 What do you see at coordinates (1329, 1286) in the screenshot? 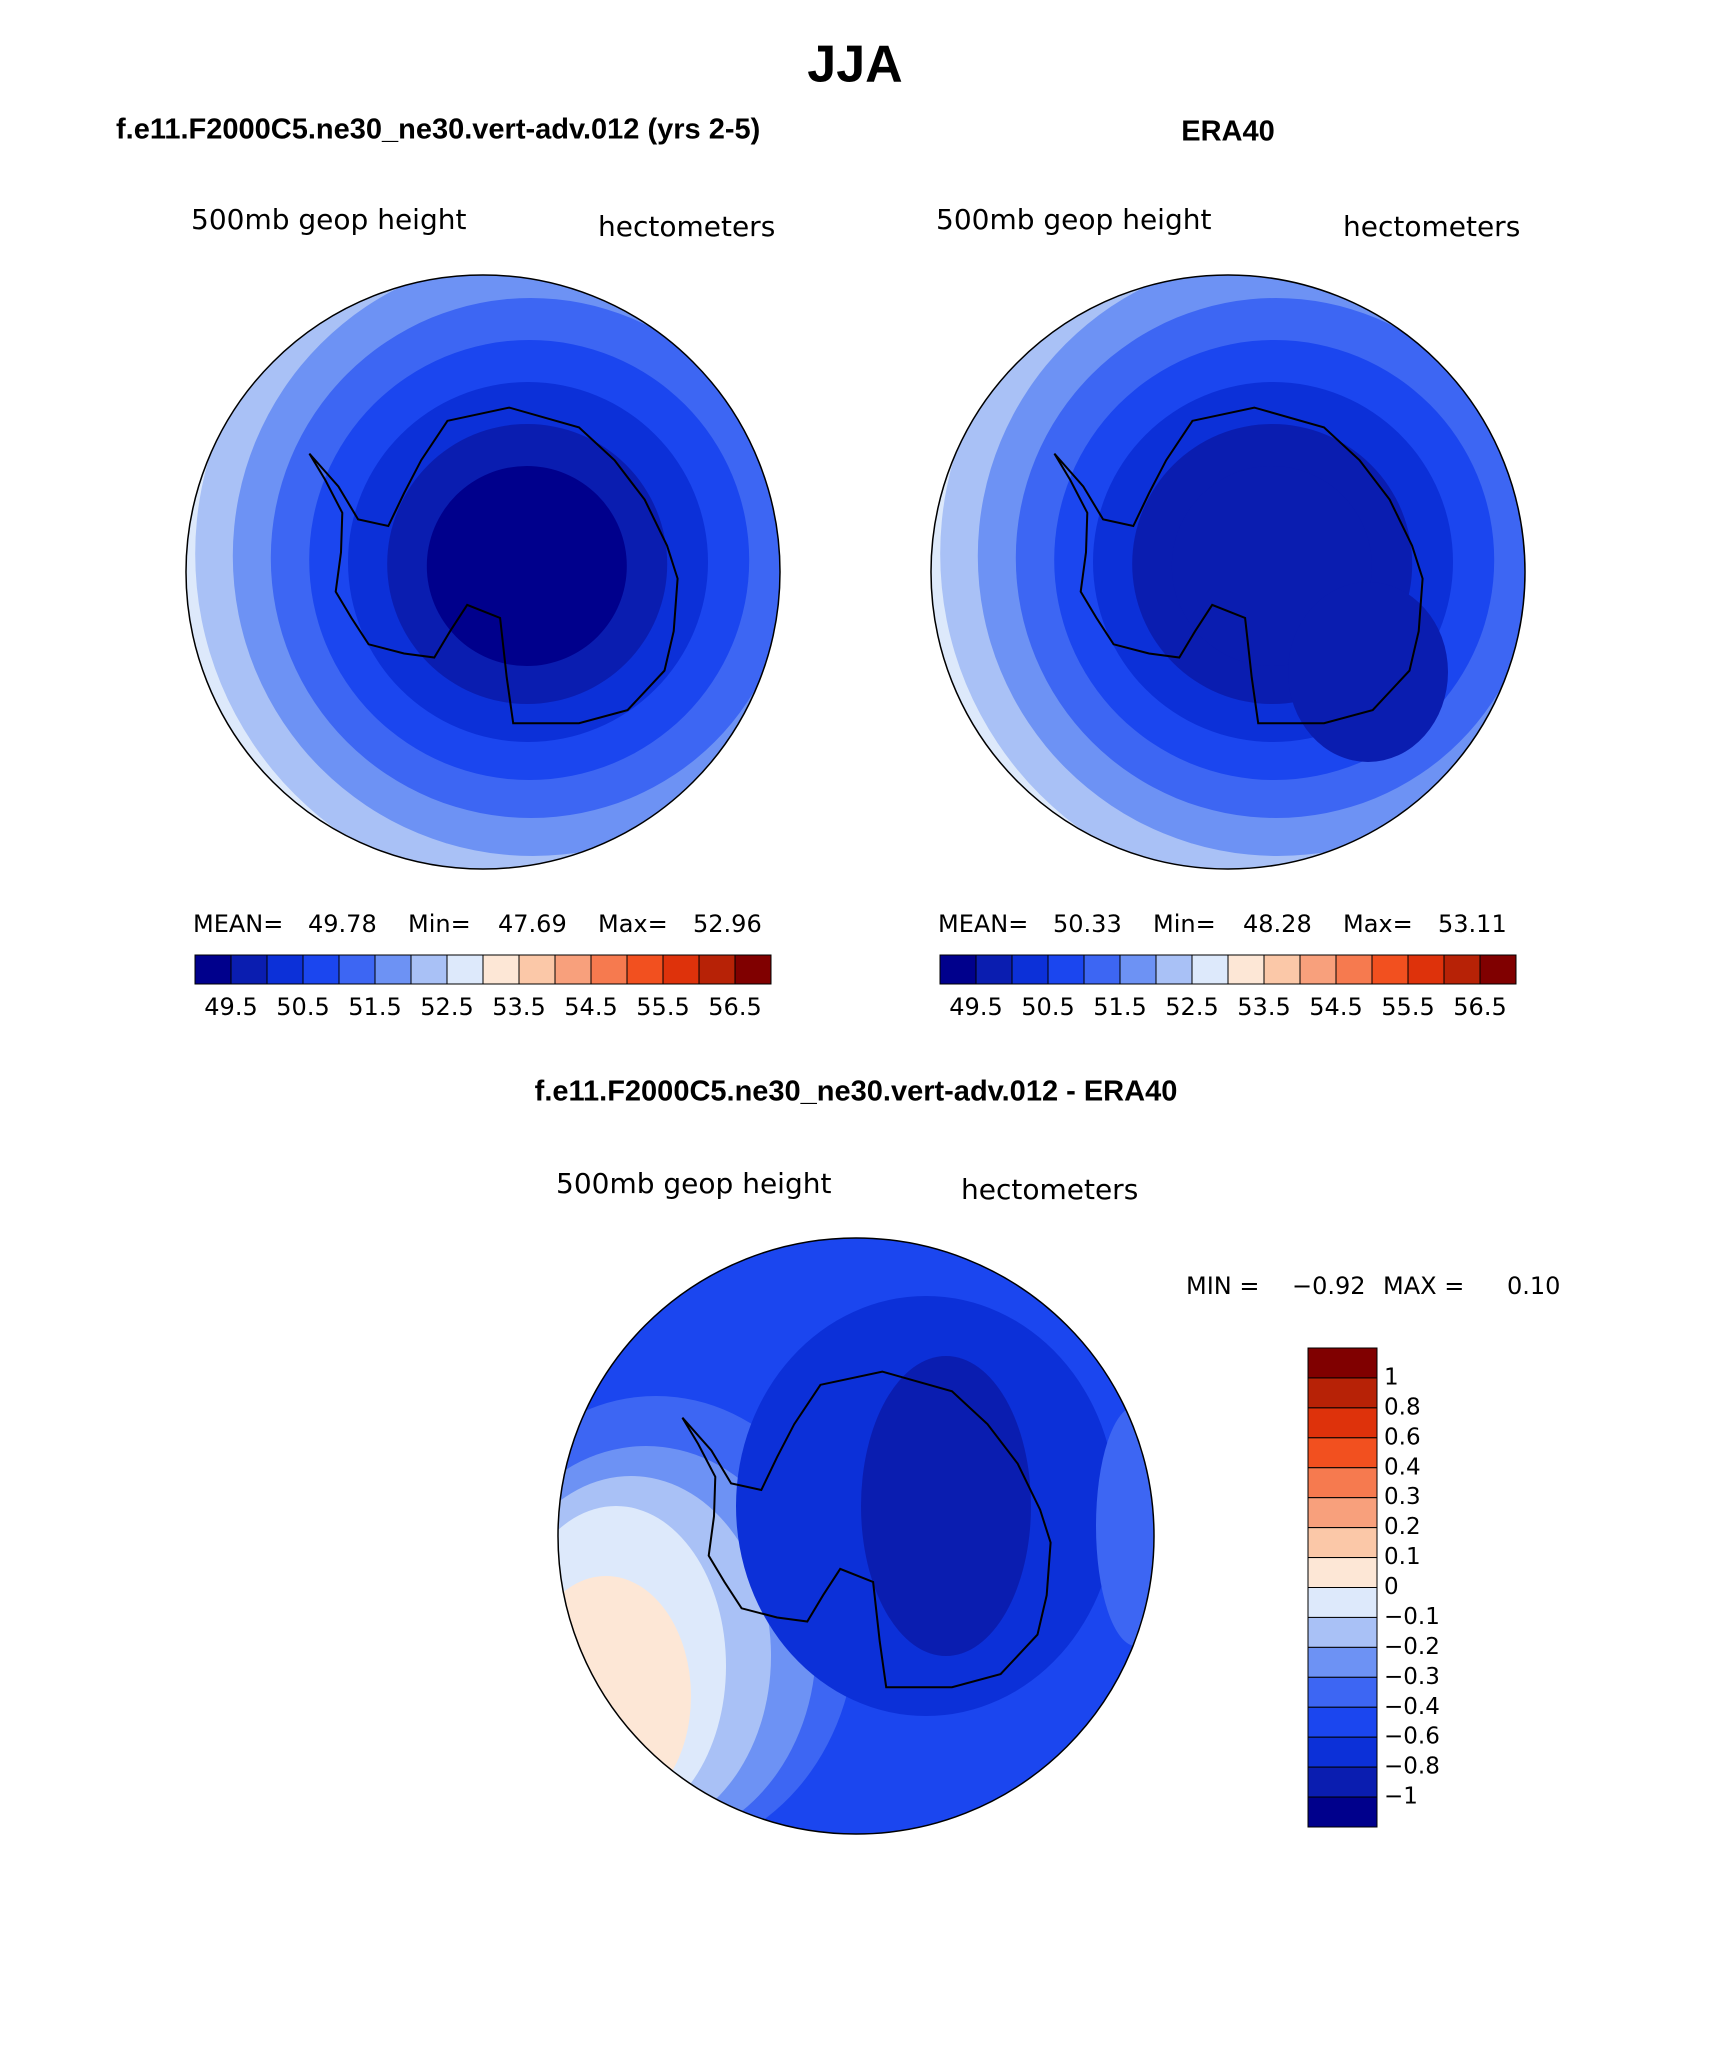
I see `stat-text: −0.92` at bounding box center [1329, 1286].